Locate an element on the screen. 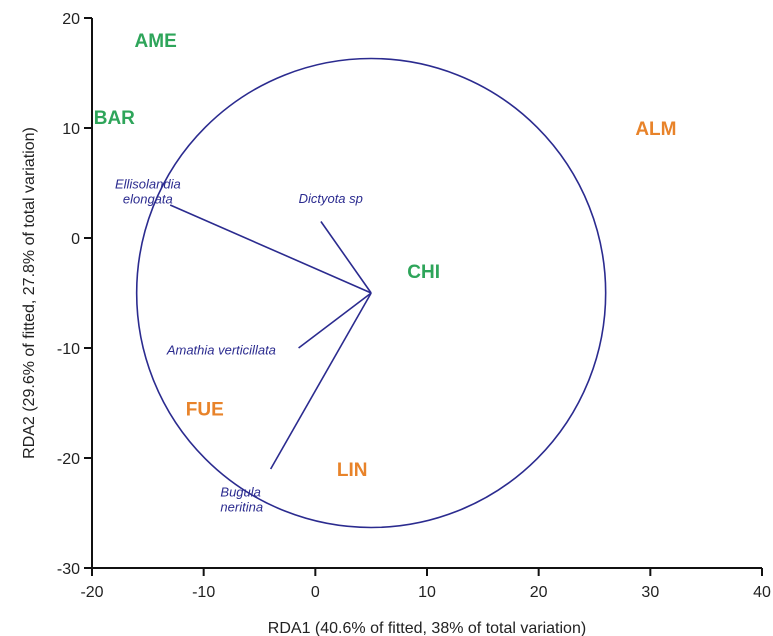 The image size is (773, 636). site-label-alm: ALM is located at coordinates (655, 129).